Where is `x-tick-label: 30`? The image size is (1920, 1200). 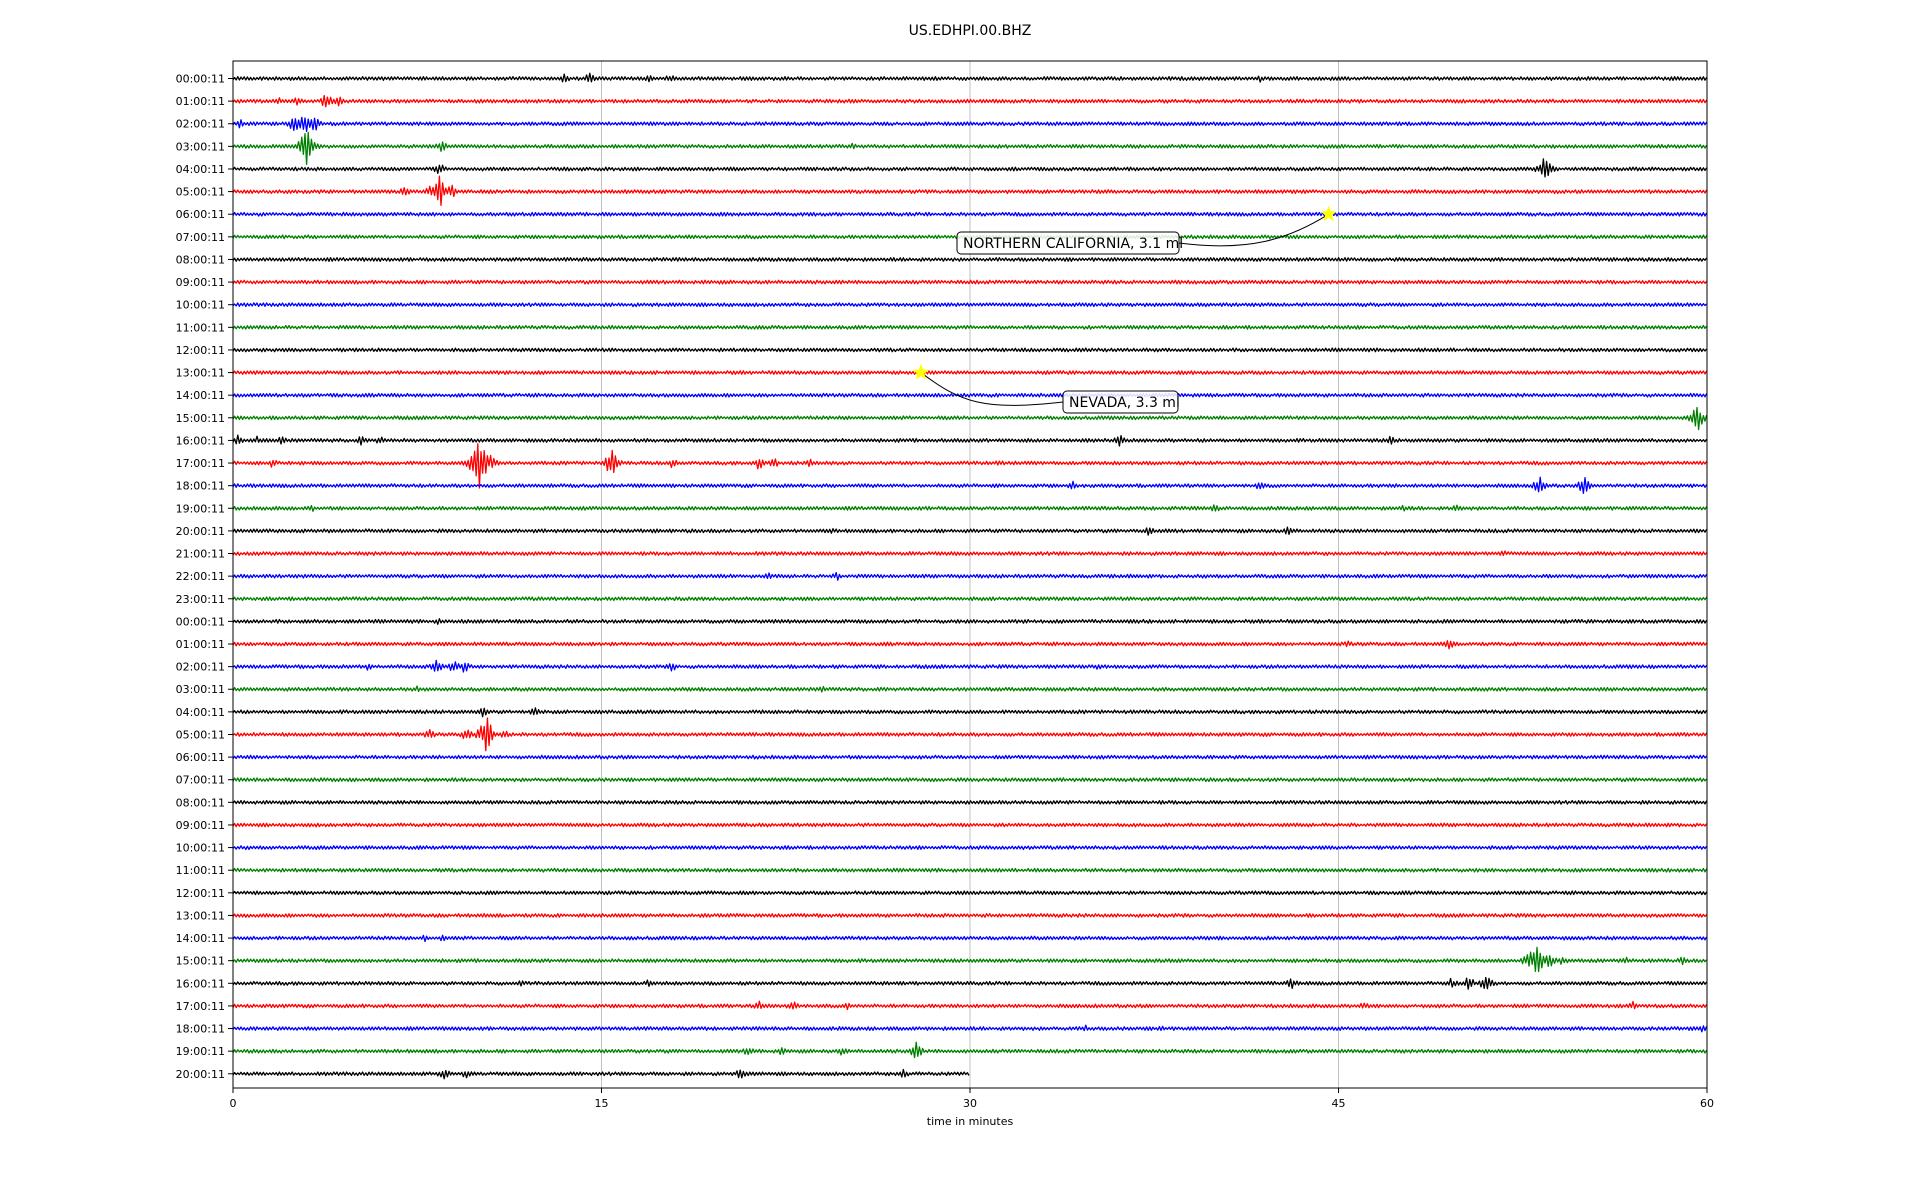
x-tick-label: 30 is located at coordinates (970, 1103).